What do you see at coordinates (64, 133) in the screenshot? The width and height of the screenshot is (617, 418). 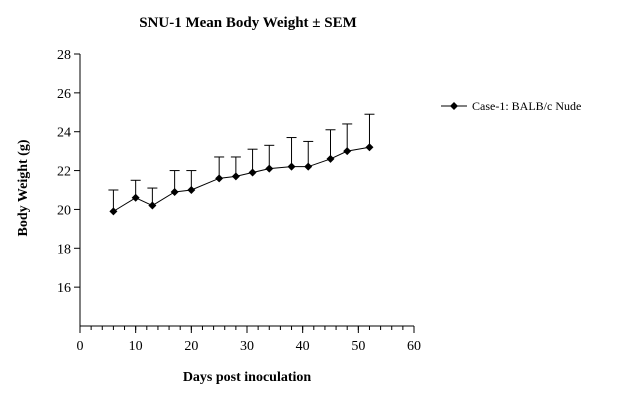 I see `y-tick-label: 24` at bounding box center [64, 133].